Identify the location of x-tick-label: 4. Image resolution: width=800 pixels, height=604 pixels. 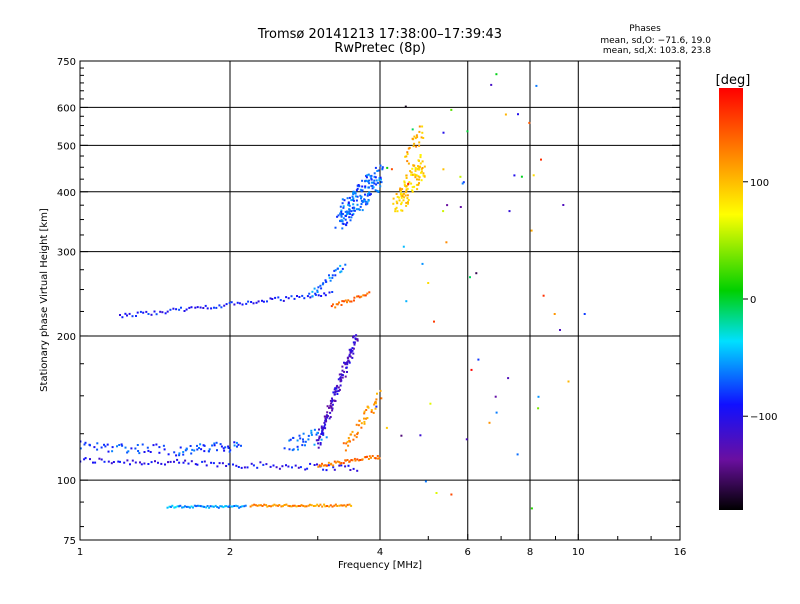
(380, 552).